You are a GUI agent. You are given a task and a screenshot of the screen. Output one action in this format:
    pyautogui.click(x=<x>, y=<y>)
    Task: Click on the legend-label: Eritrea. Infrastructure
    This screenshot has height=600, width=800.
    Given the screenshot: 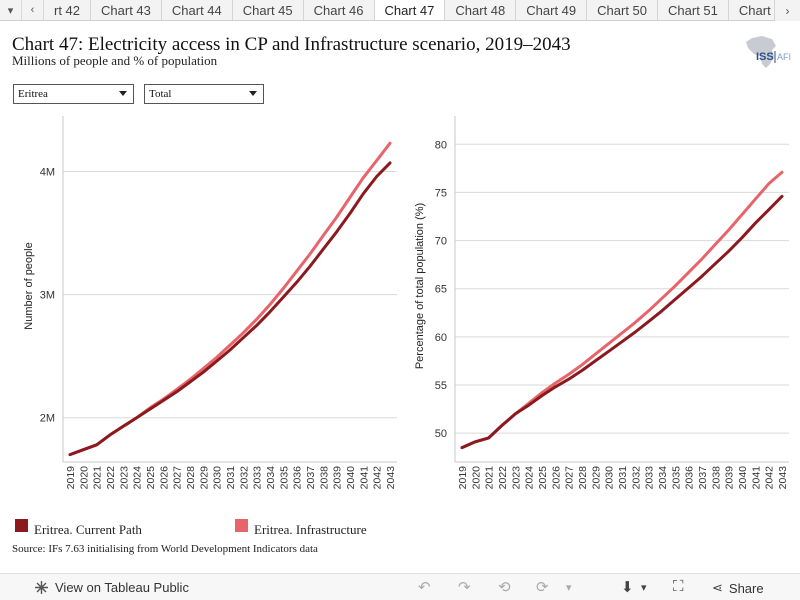 What is the action you would take?
    pyautogui.click(x=310, y=529)
    